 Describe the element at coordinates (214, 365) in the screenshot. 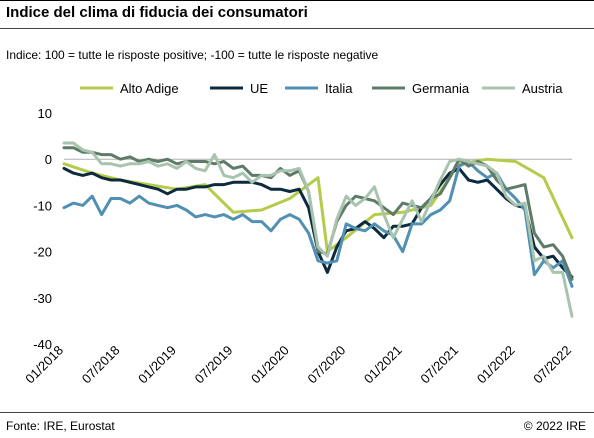

I see `x-tick-label: 07/2019` at that location.